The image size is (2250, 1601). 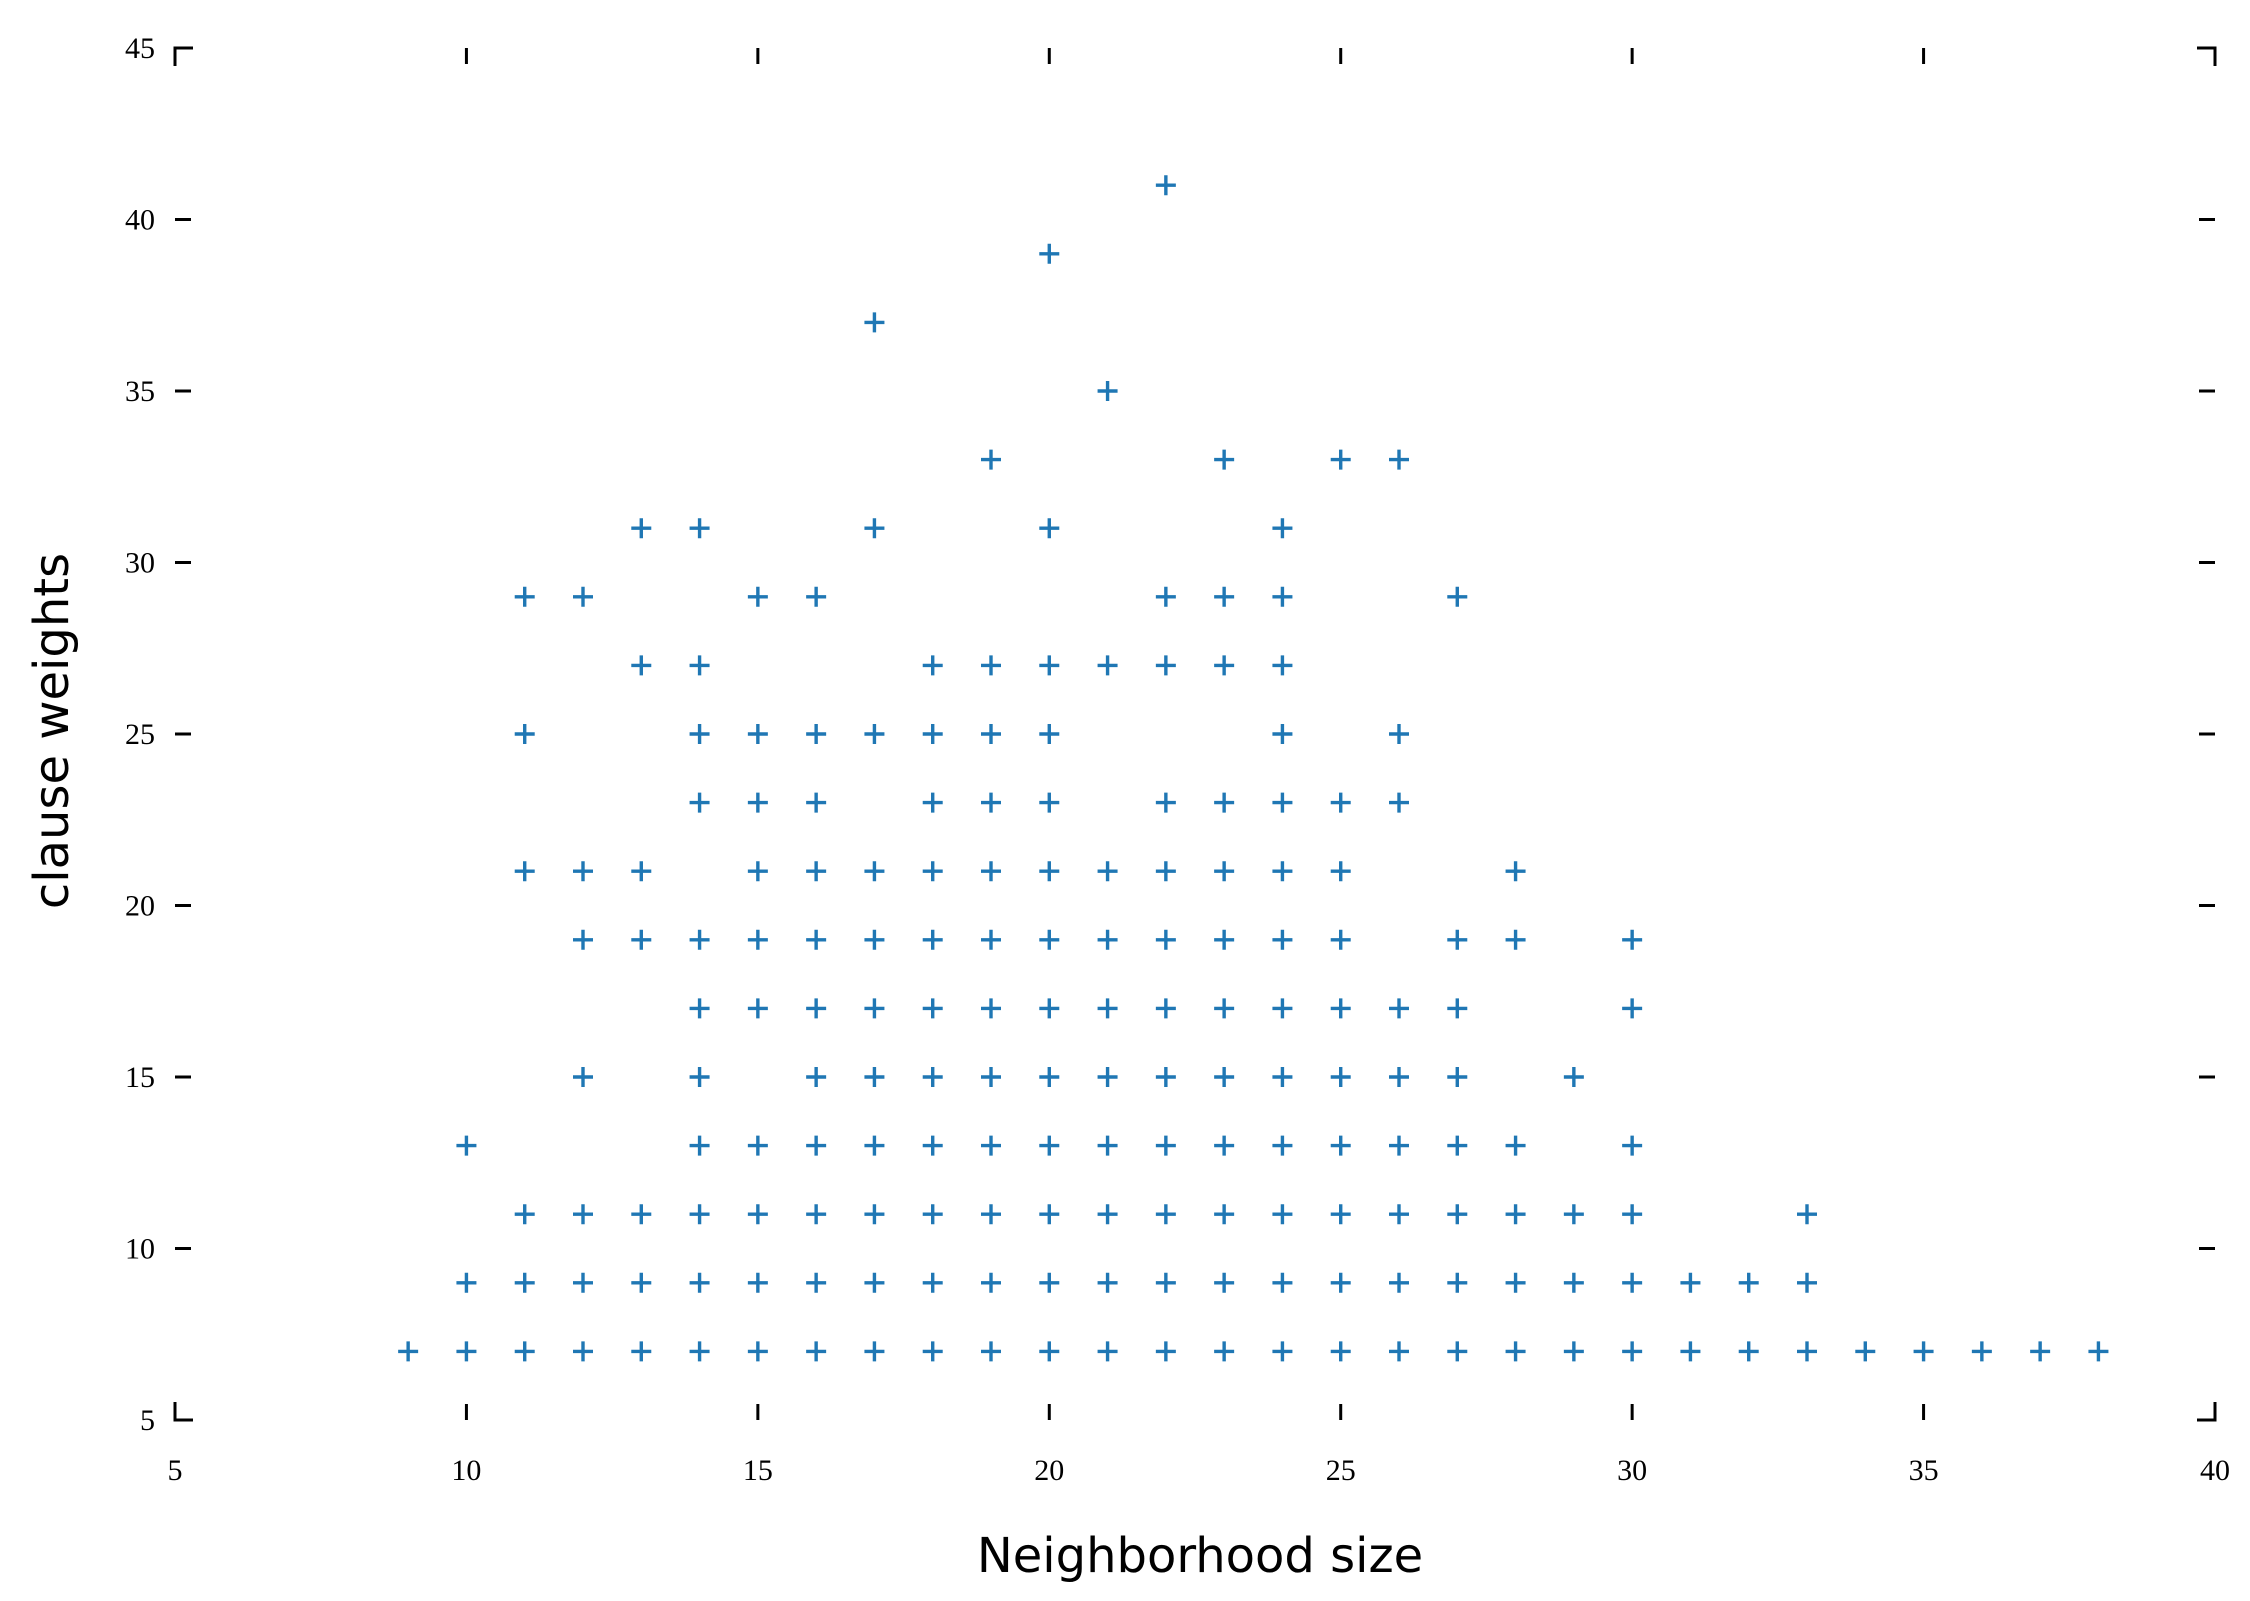 I want to click on x-axis-label: Neighborhood size, so click(x=1200, y=1556).